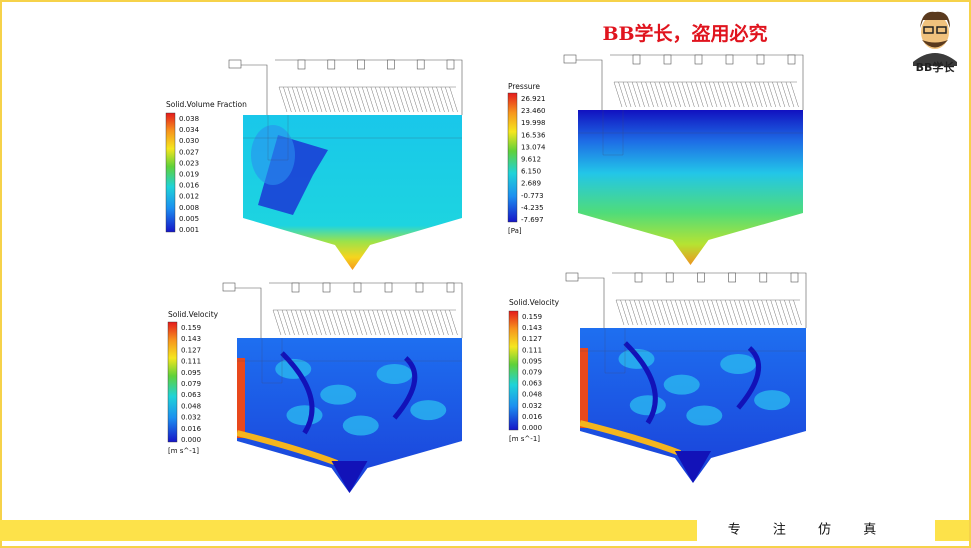 The image size is (971, 548). What do you see at coordinates (189, 130) in the screenshot?
I see `legend-label: 0.034` at bounding box center [189, 130].